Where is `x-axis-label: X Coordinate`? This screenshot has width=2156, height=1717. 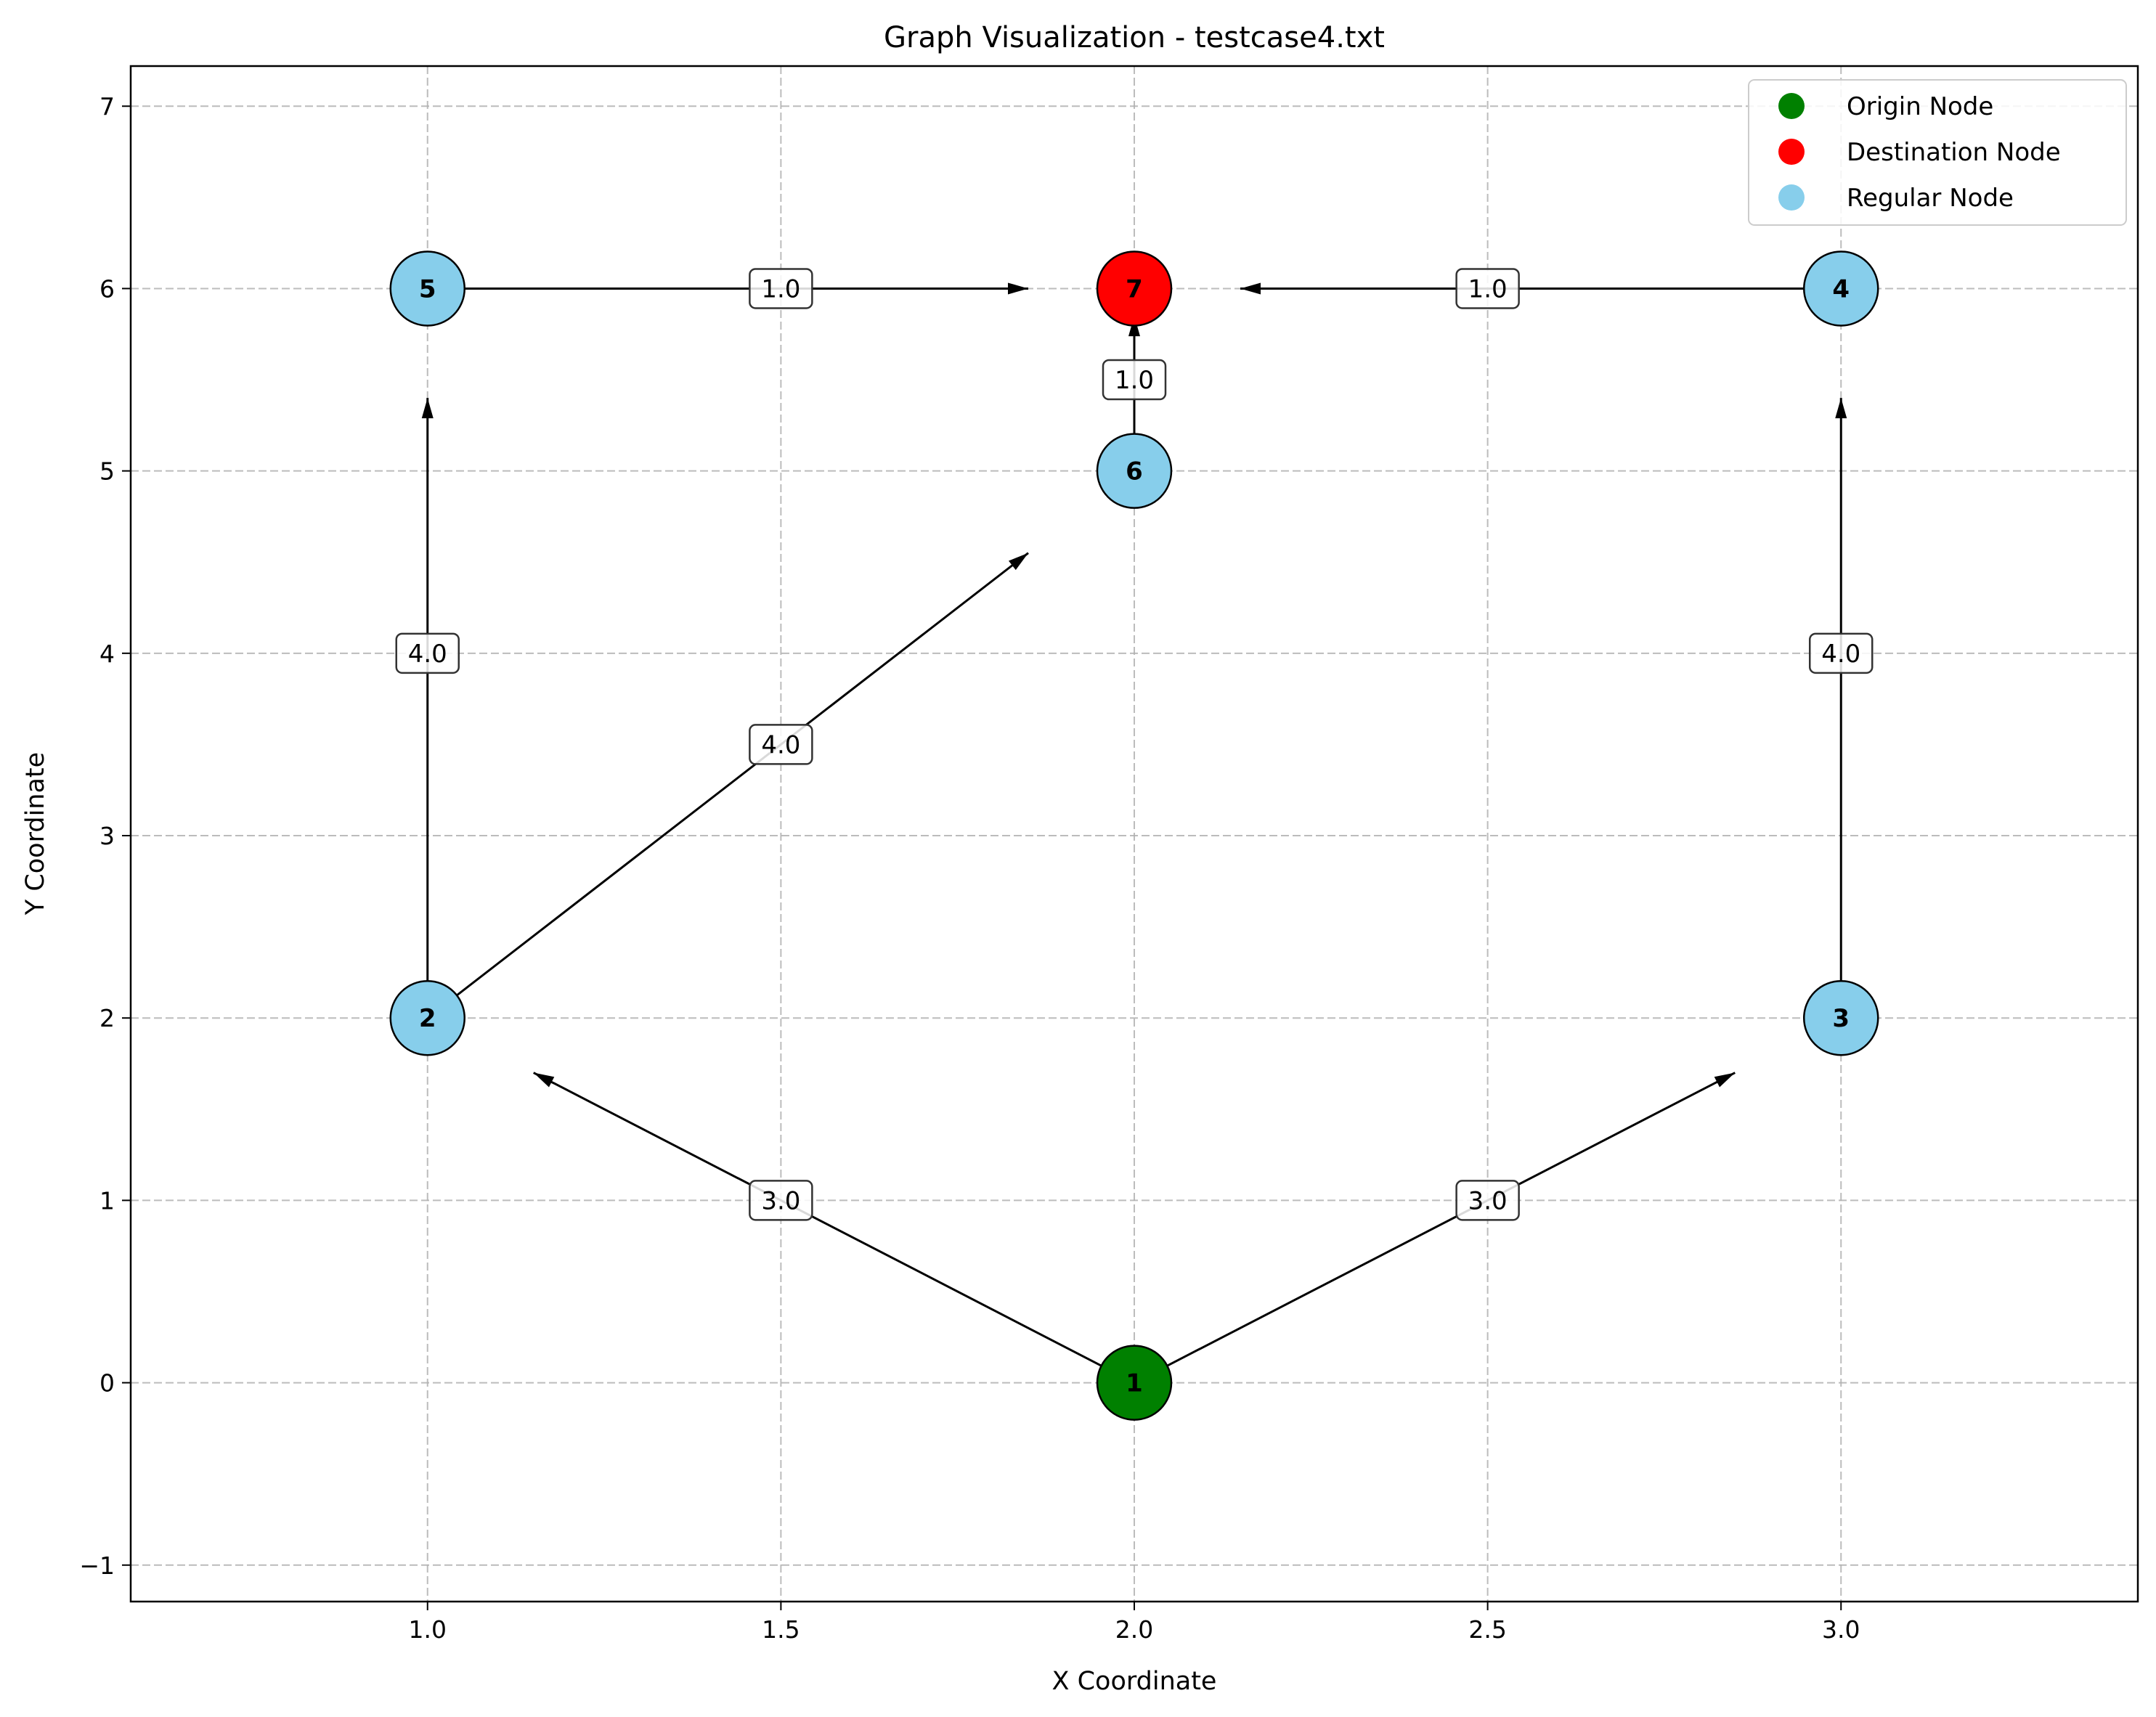
x-axis-label: X Coordinate is located at coordinates (1134, 1681).